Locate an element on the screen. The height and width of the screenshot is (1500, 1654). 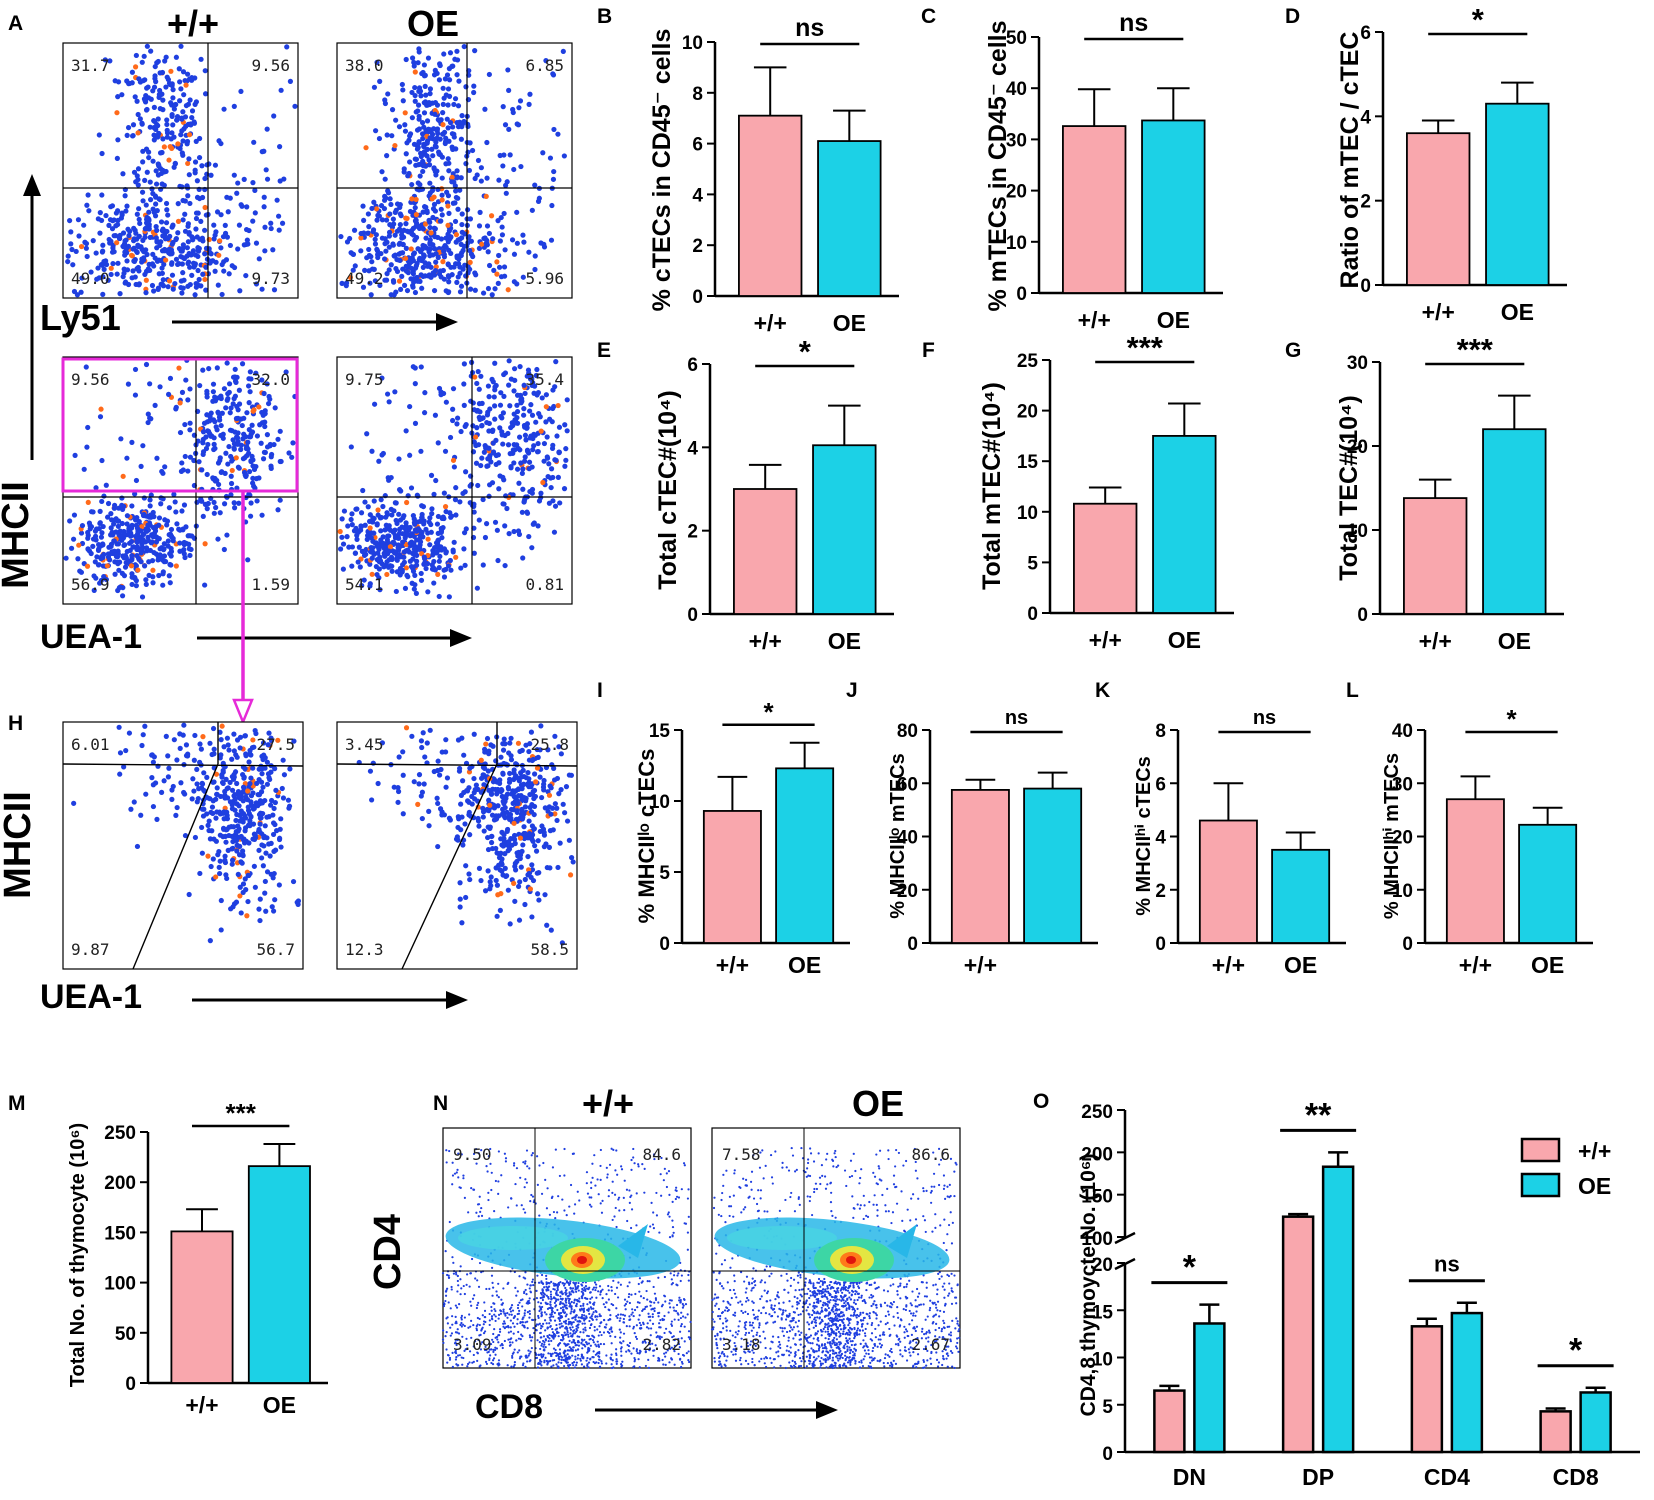
quadrant-value: 9.56 is located at coordinates (90, 379).